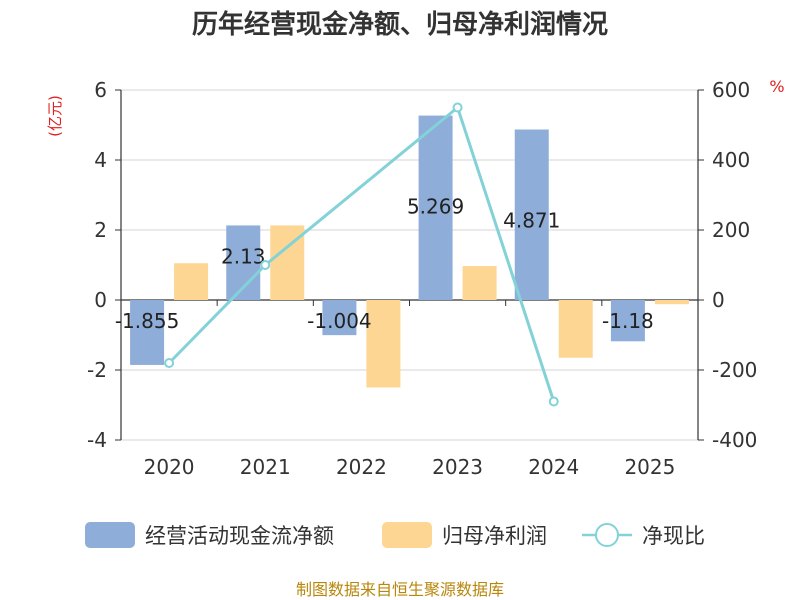 The height and width of the screenshot is (600, 800). I want to click on data-label: -1.18, so click(628, 321).